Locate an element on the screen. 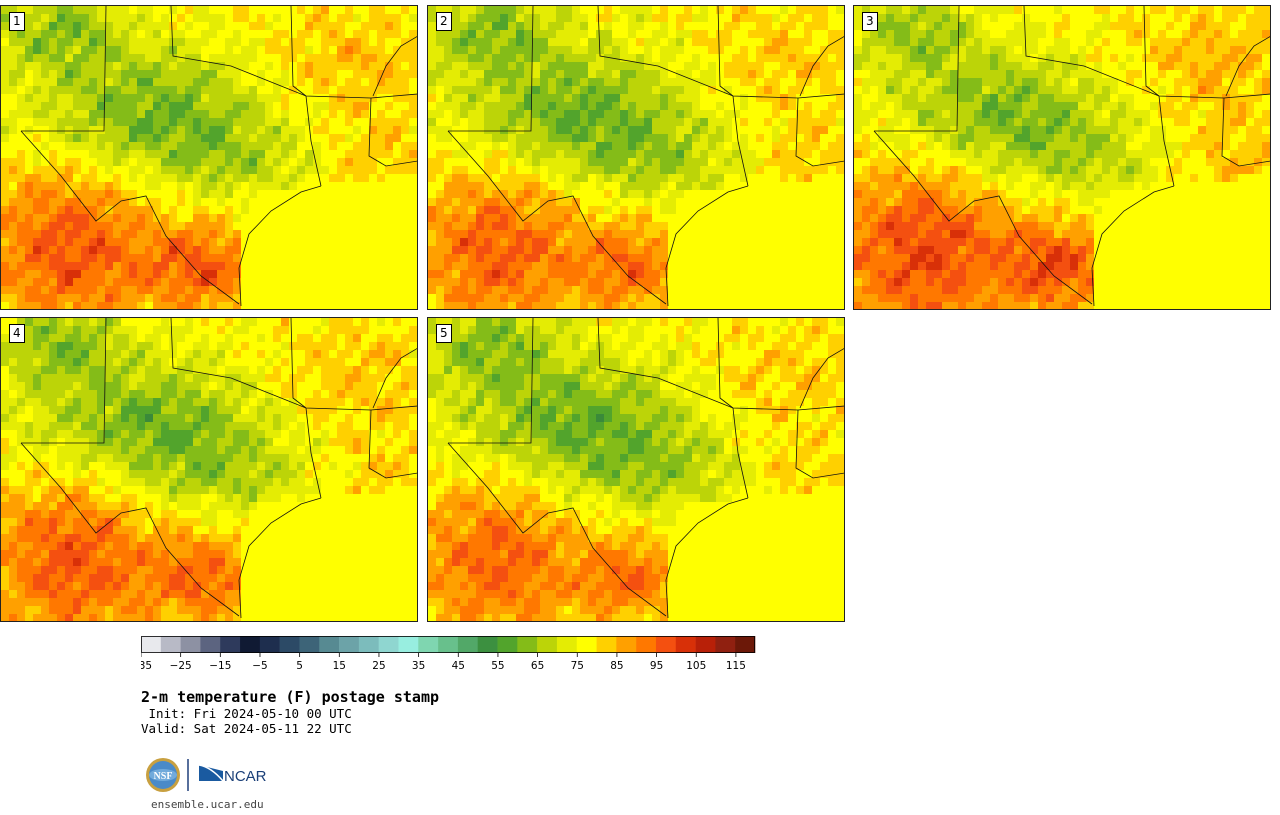 This screenshot has width=1280, height=815. nsf-logo: NSF is located at coordinates (163, 775).